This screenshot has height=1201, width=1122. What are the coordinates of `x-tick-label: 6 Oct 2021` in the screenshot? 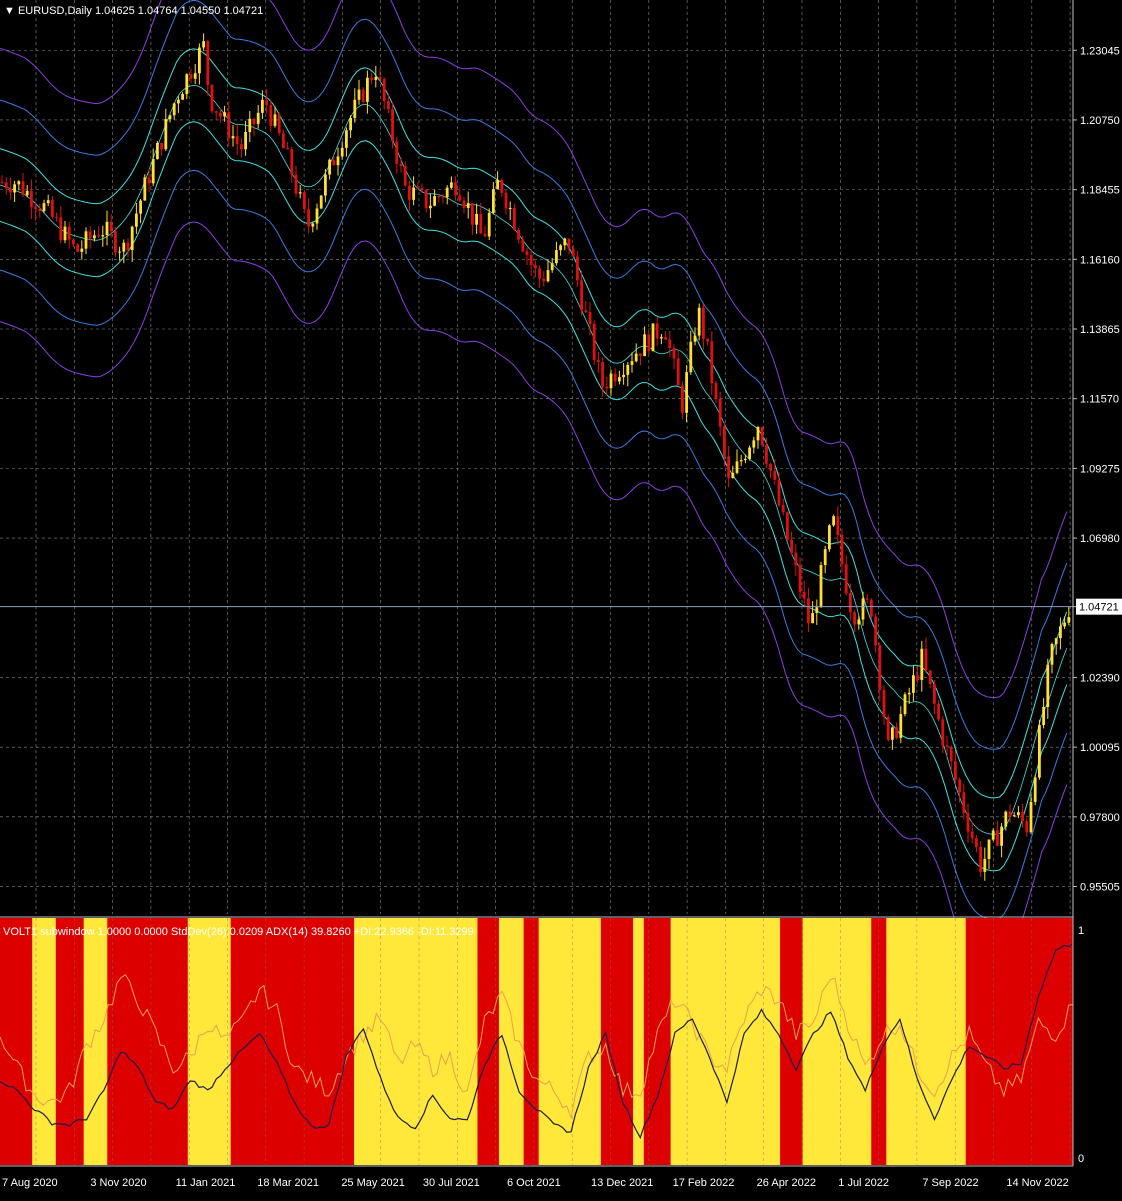 It's located at (534, 1183).